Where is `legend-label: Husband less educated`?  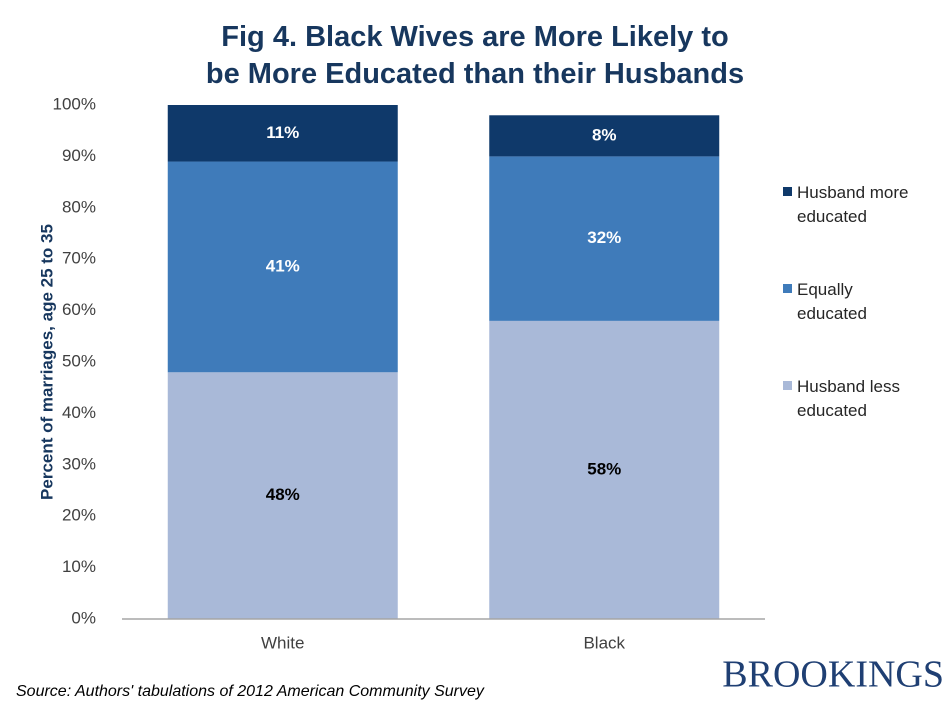
legend-label: Husband less educated is located at coordinates (849, 398).